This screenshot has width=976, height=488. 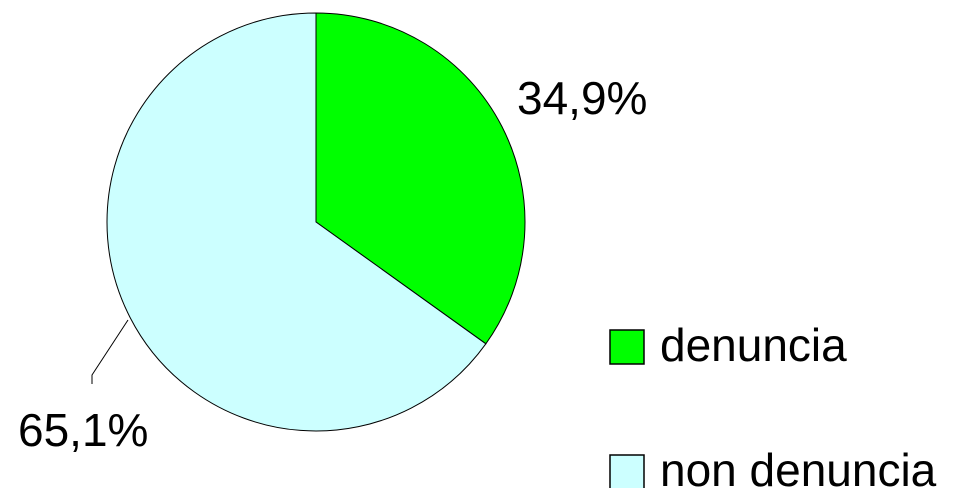 What do you see at coordinates (420, 178) in the screenshot?
I see `pie-slice` at bounding box center [420, 178].